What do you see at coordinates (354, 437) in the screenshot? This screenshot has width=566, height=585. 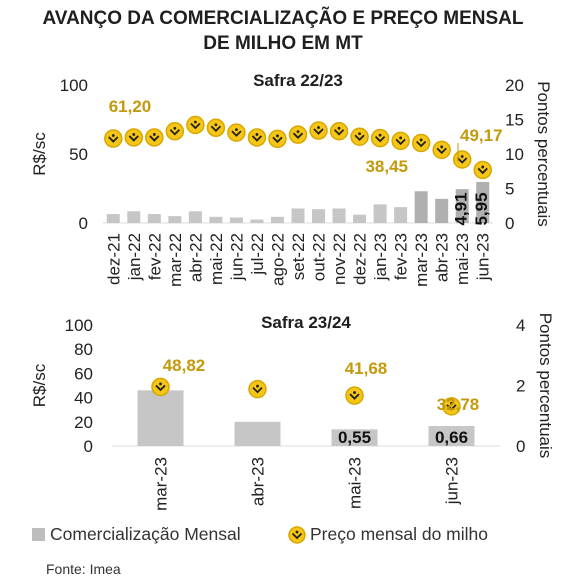 I see `chart2-bar-label: 0,55` at bounding box center [354, 437].